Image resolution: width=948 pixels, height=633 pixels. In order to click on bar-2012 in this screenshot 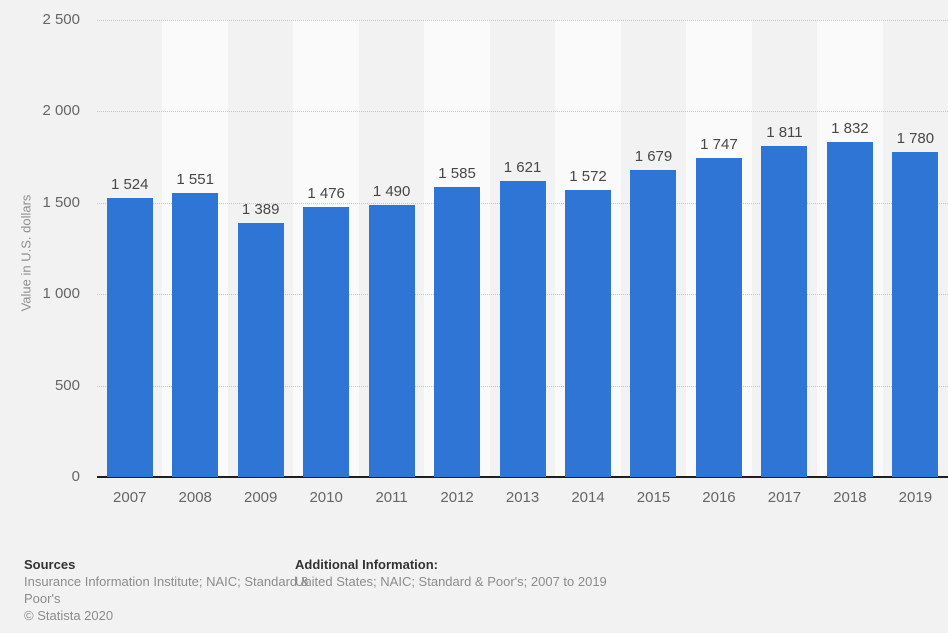, I will do `click(457, 332)`.